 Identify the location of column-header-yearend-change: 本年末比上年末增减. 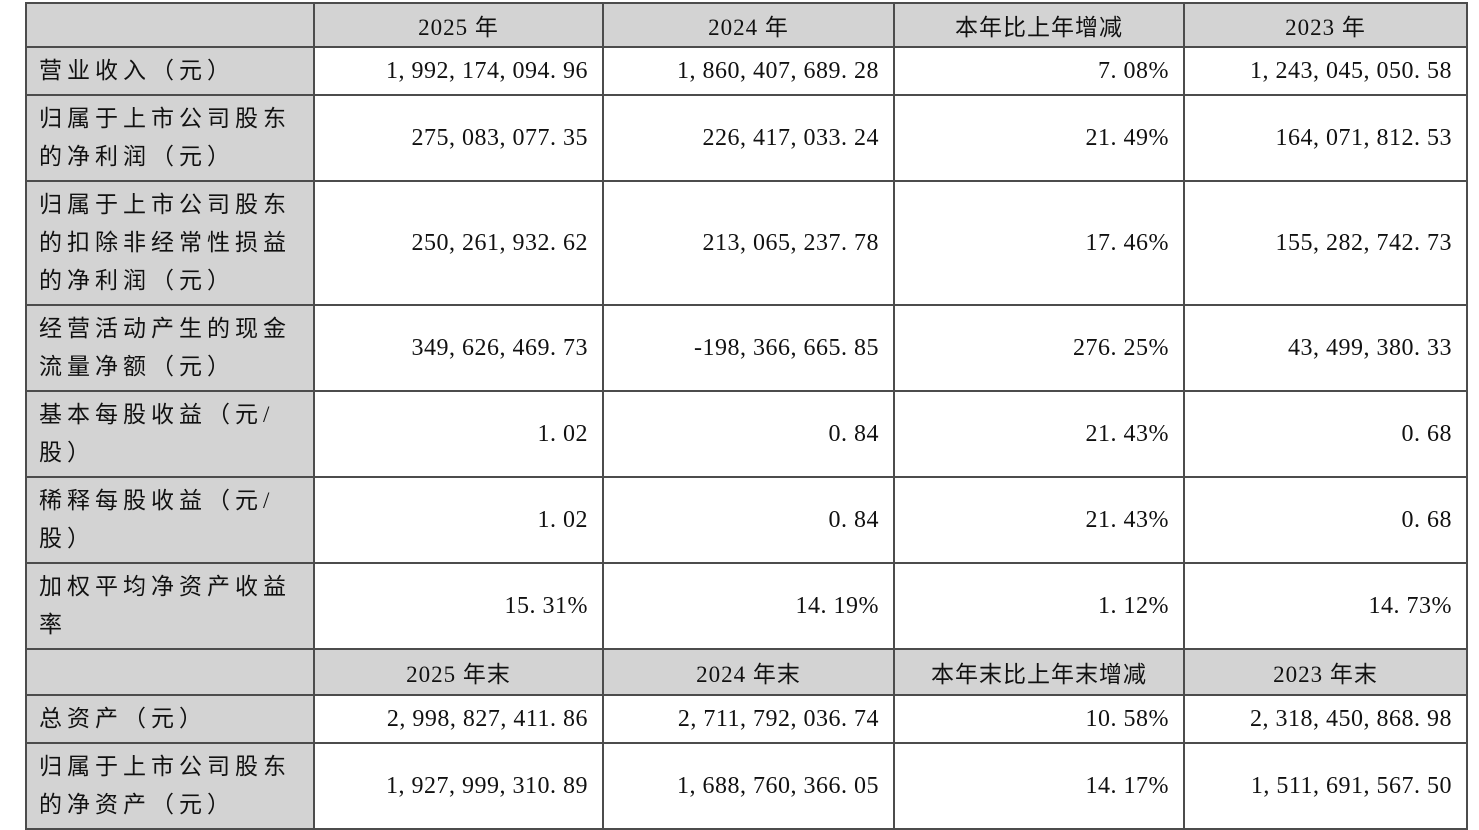
(1039, 672).